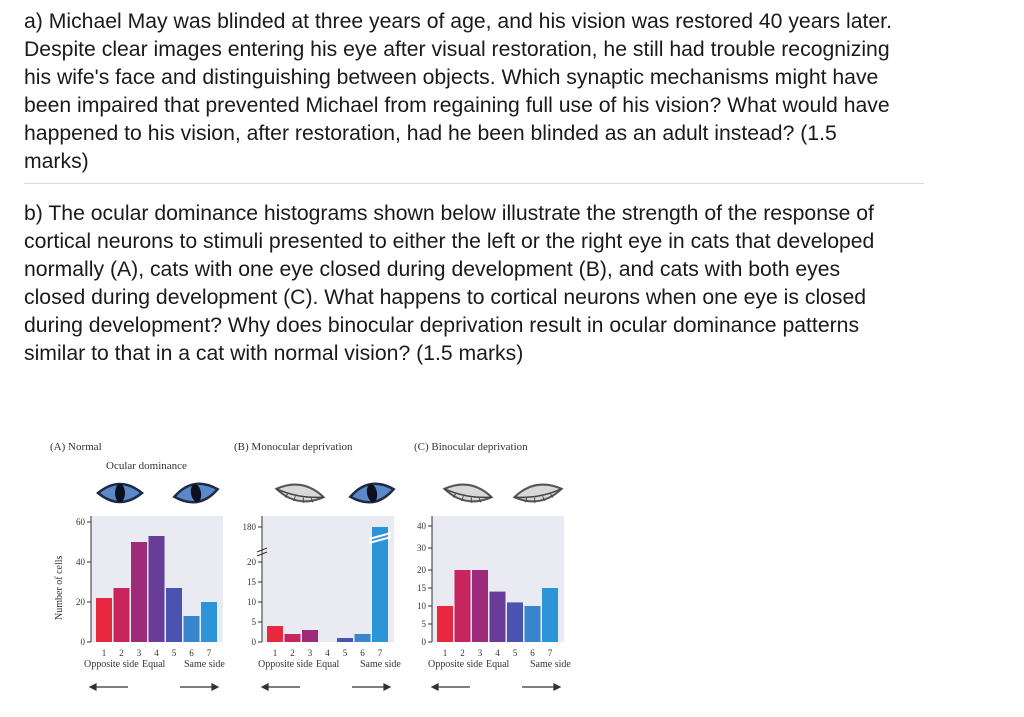  Describe the element at coordinates (262, 552) in the screenshot. I see `axis-break-mark` at that location.